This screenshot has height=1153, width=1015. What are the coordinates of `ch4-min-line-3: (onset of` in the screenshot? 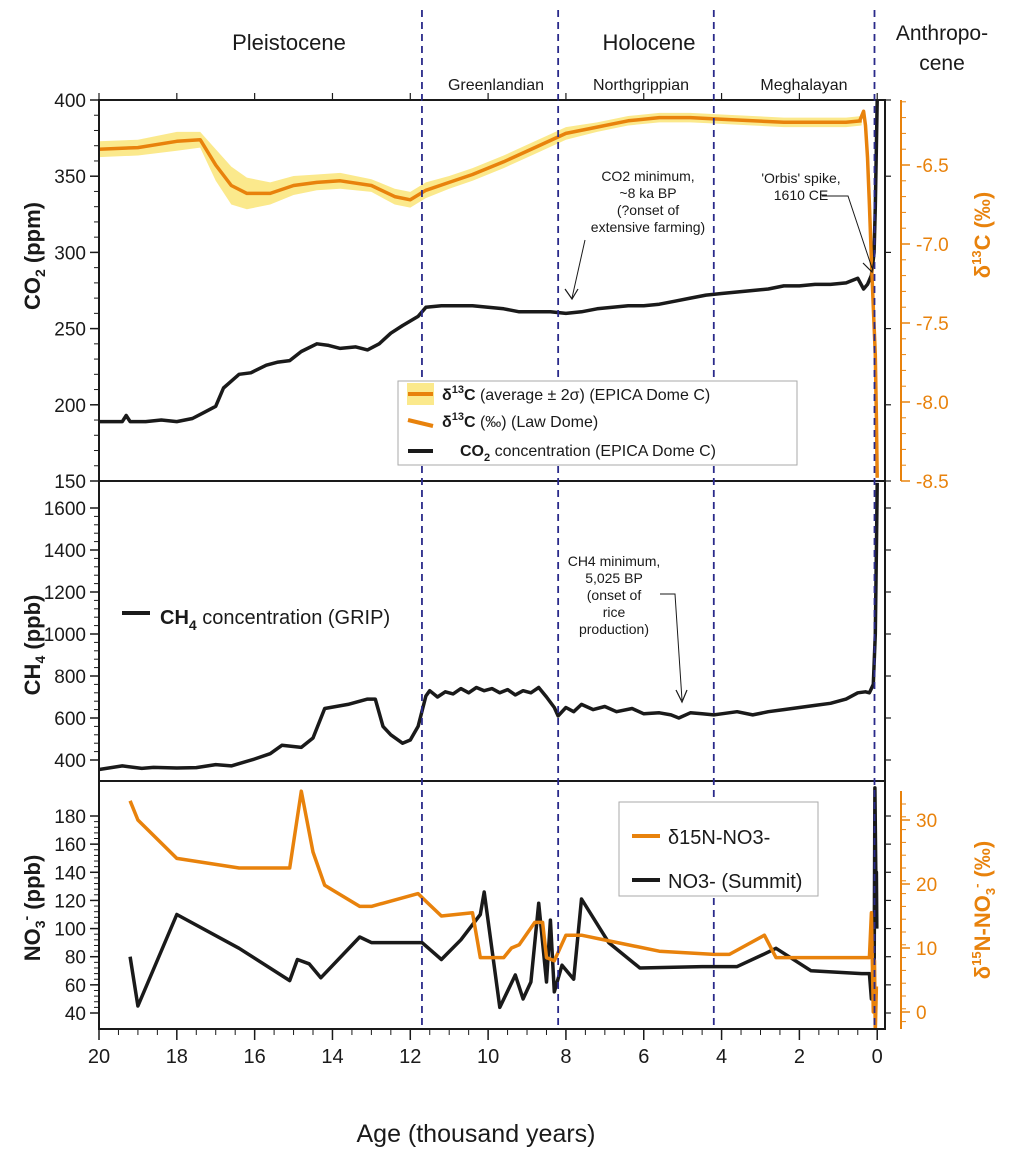 It's located at (614, 595).